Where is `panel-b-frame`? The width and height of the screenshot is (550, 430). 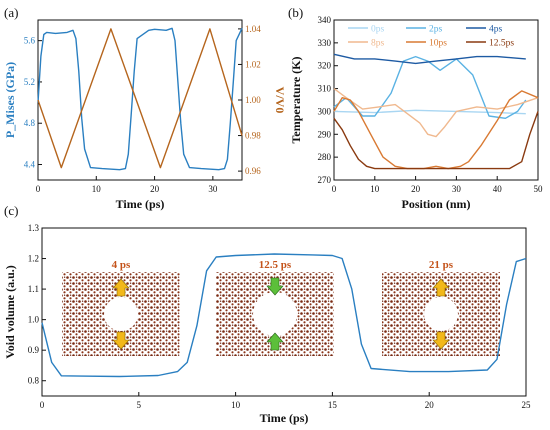
panel-b-frame is located at coordinates (436, 100).